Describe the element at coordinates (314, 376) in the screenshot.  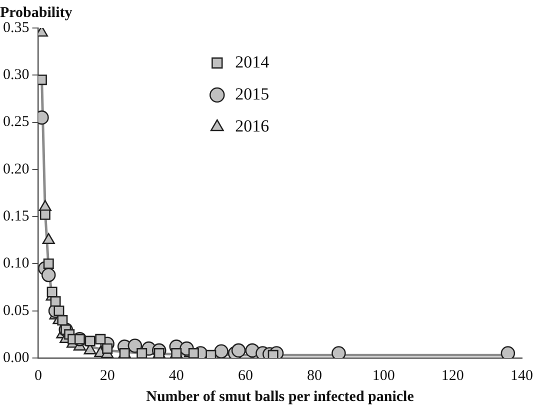
I see `x-tick-label: 80` at that location.